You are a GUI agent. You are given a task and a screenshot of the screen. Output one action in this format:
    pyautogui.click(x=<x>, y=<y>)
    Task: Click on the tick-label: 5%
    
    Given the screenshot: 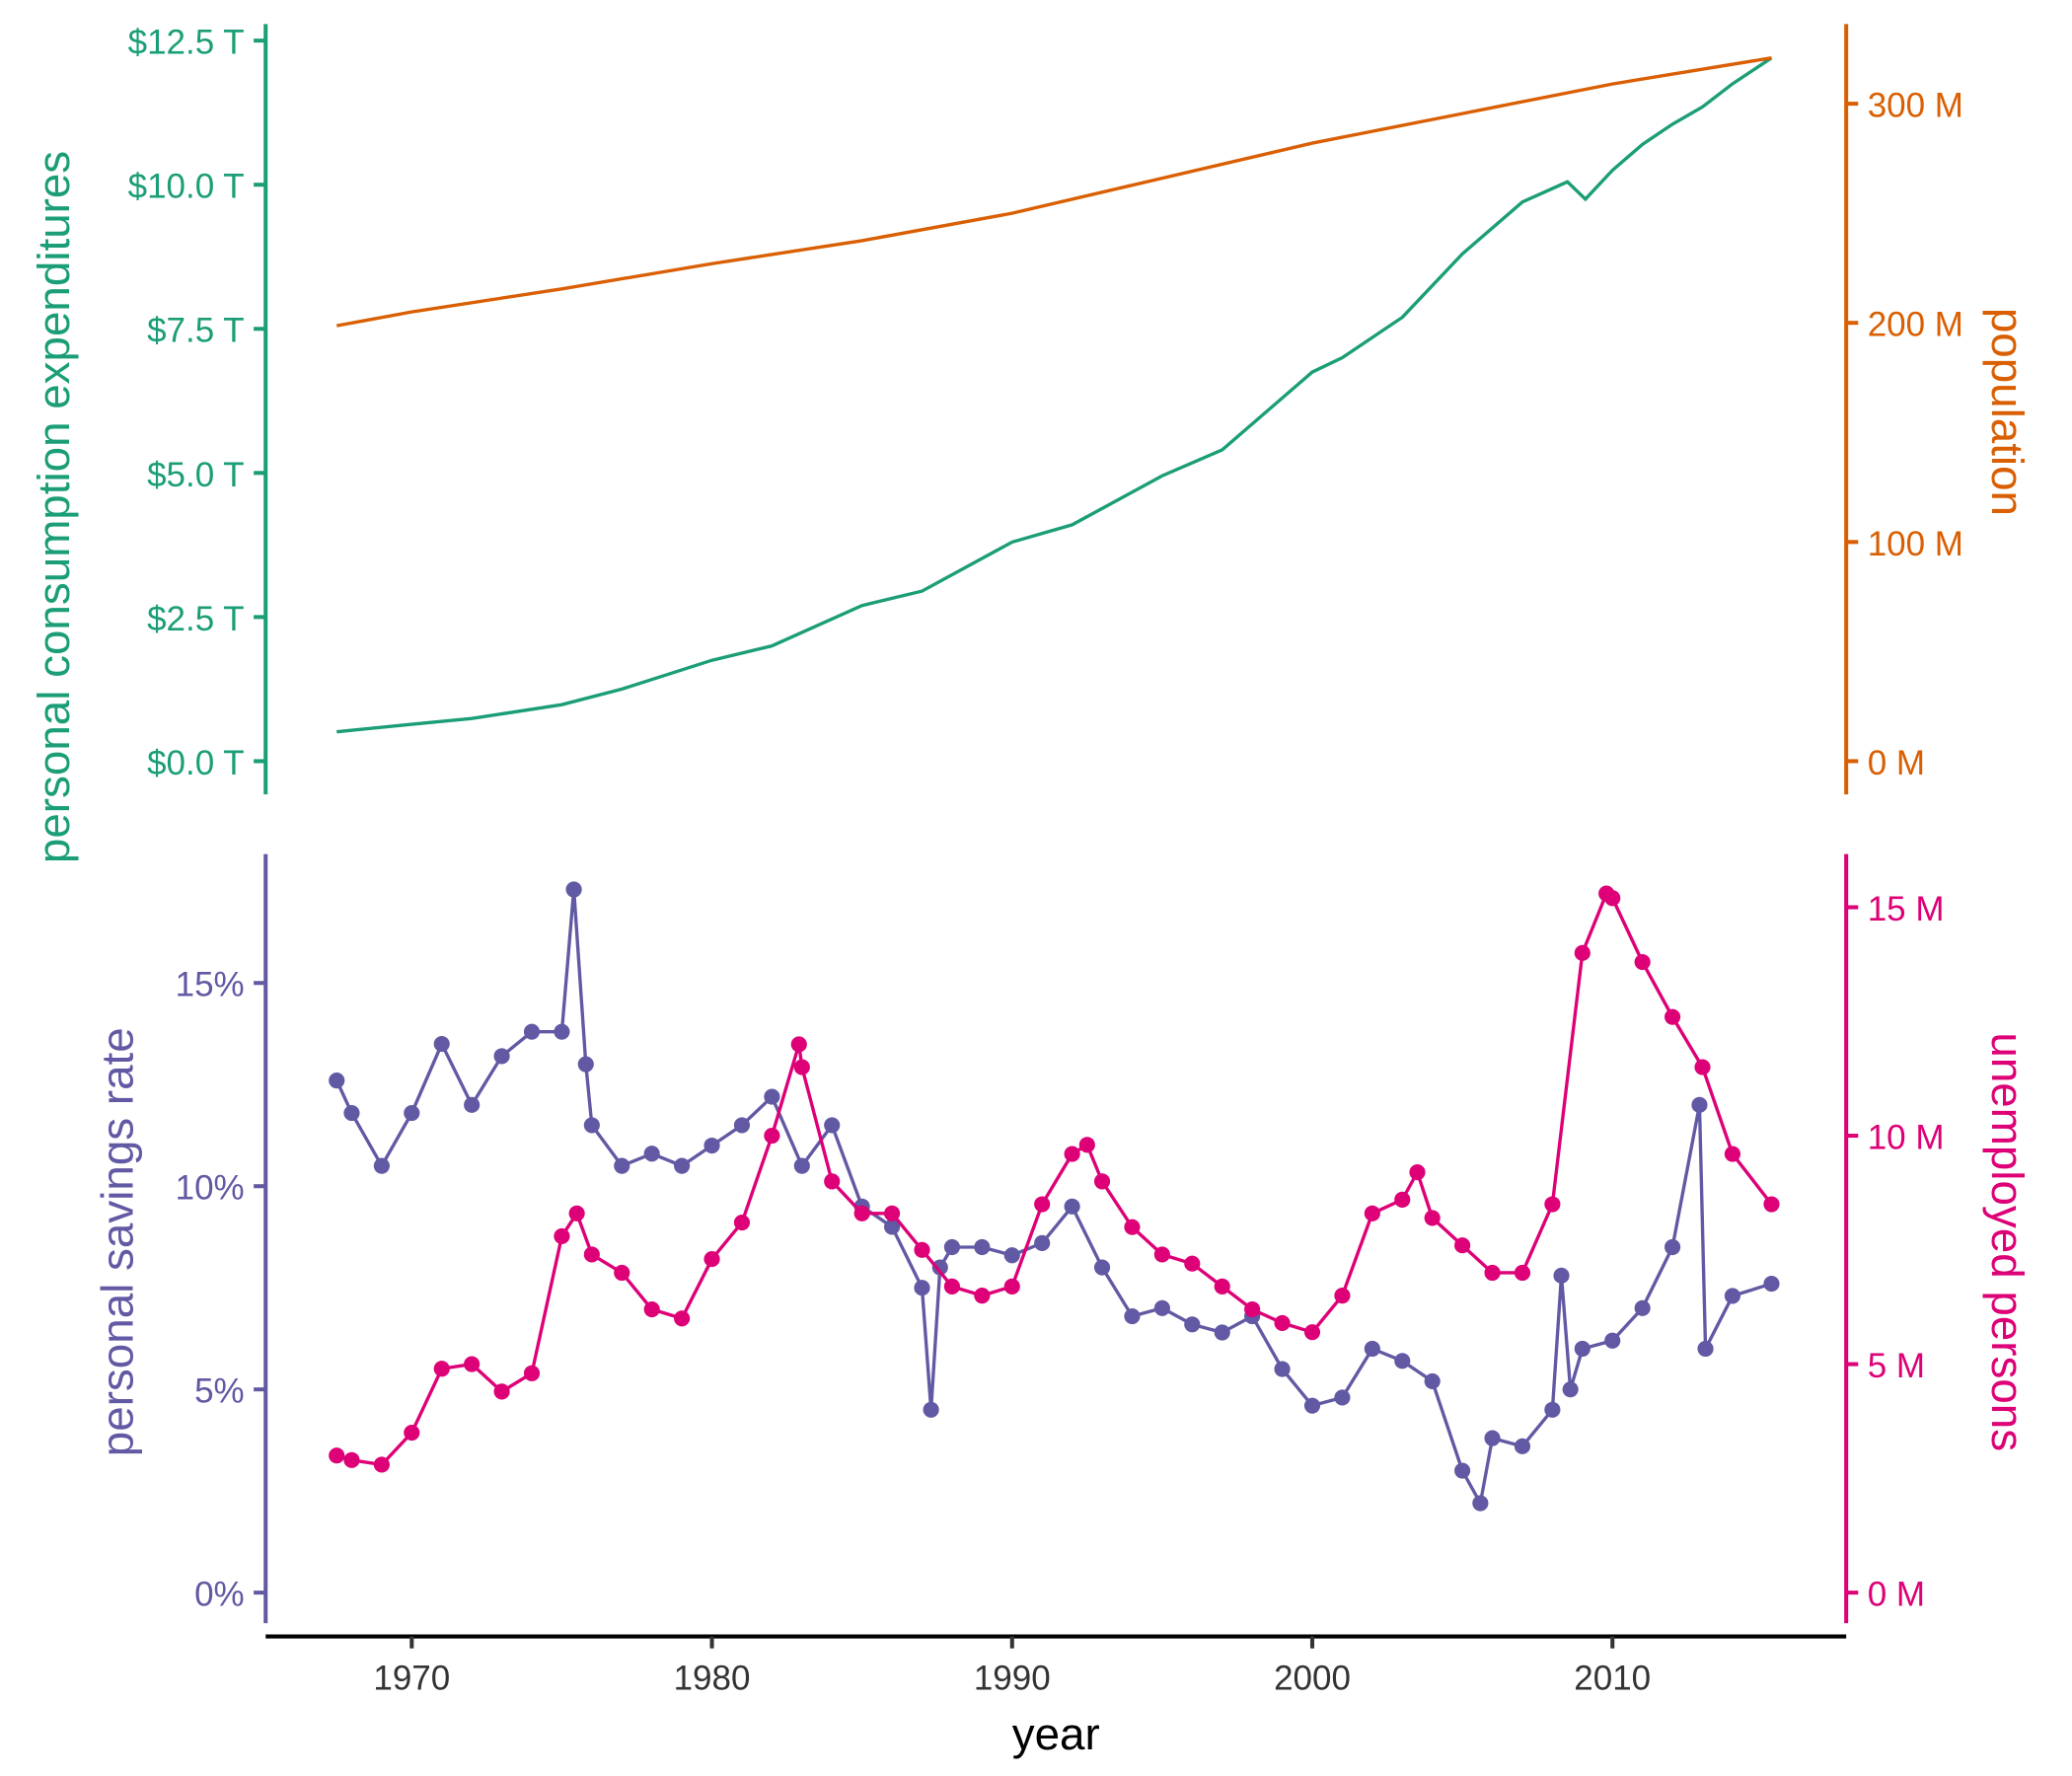 What is the action you would take?
    pyautogui.click(x=219, y=1392)
    